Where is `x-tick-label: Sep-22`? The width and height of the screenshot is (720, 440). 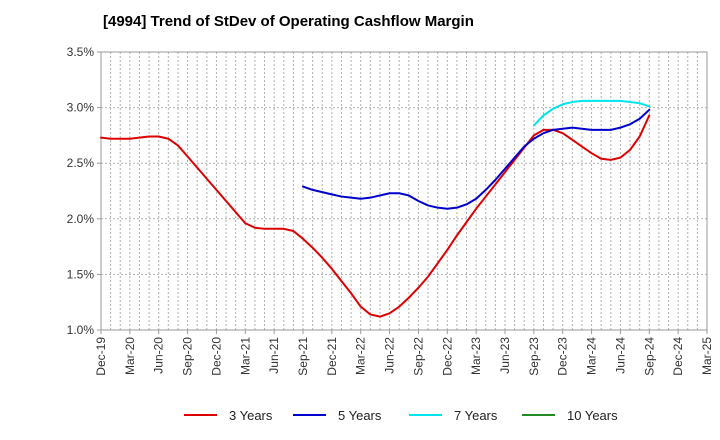
x-tick-label: Sep-22 is located at coordinates (418, 356).